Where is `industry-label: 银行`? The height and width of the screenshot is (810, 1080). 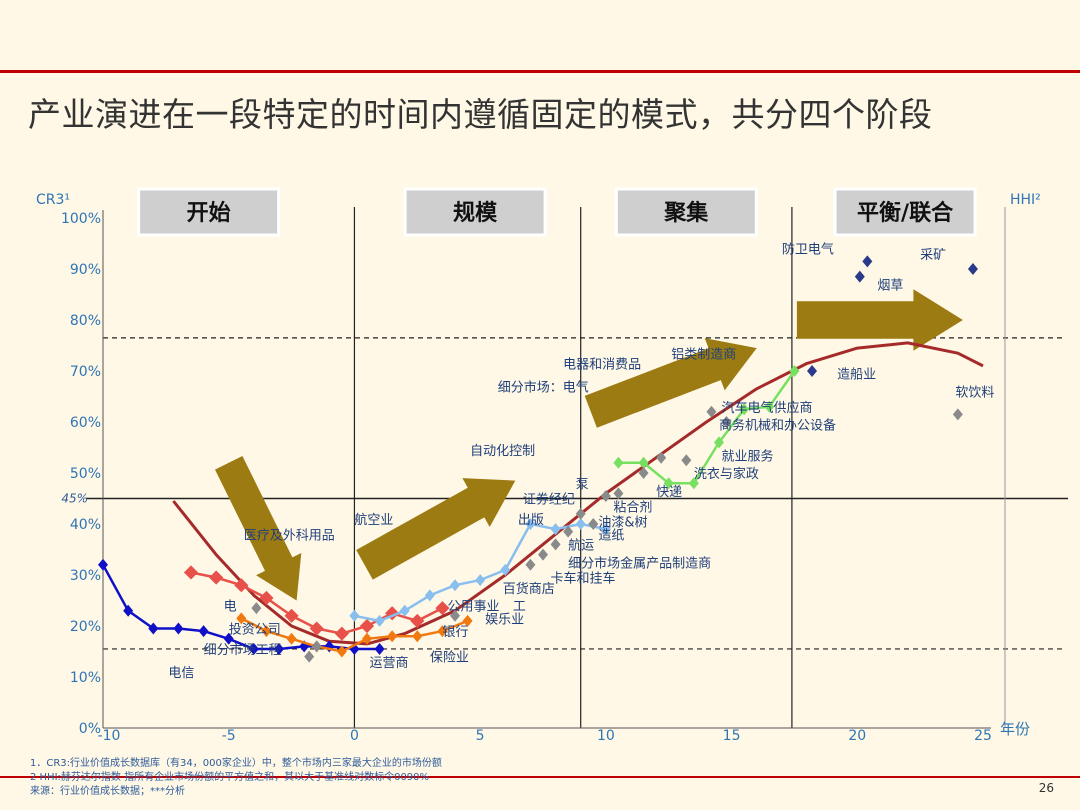 industry-label: 银行 is located at coordinates (455, 632).